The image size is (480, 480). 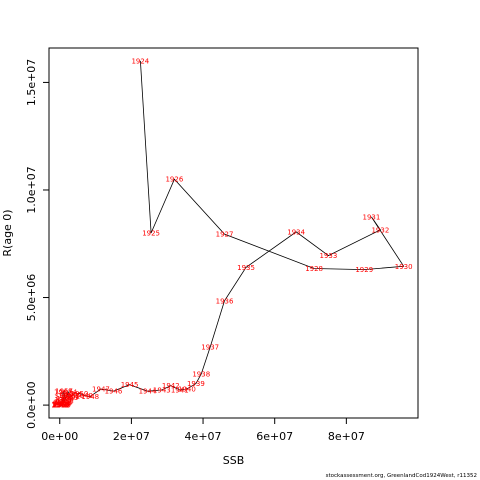 What do you see at coordinates (130, 385) in the screenshot?
I see `year-label: 1945` at bounding box center [130, 385].